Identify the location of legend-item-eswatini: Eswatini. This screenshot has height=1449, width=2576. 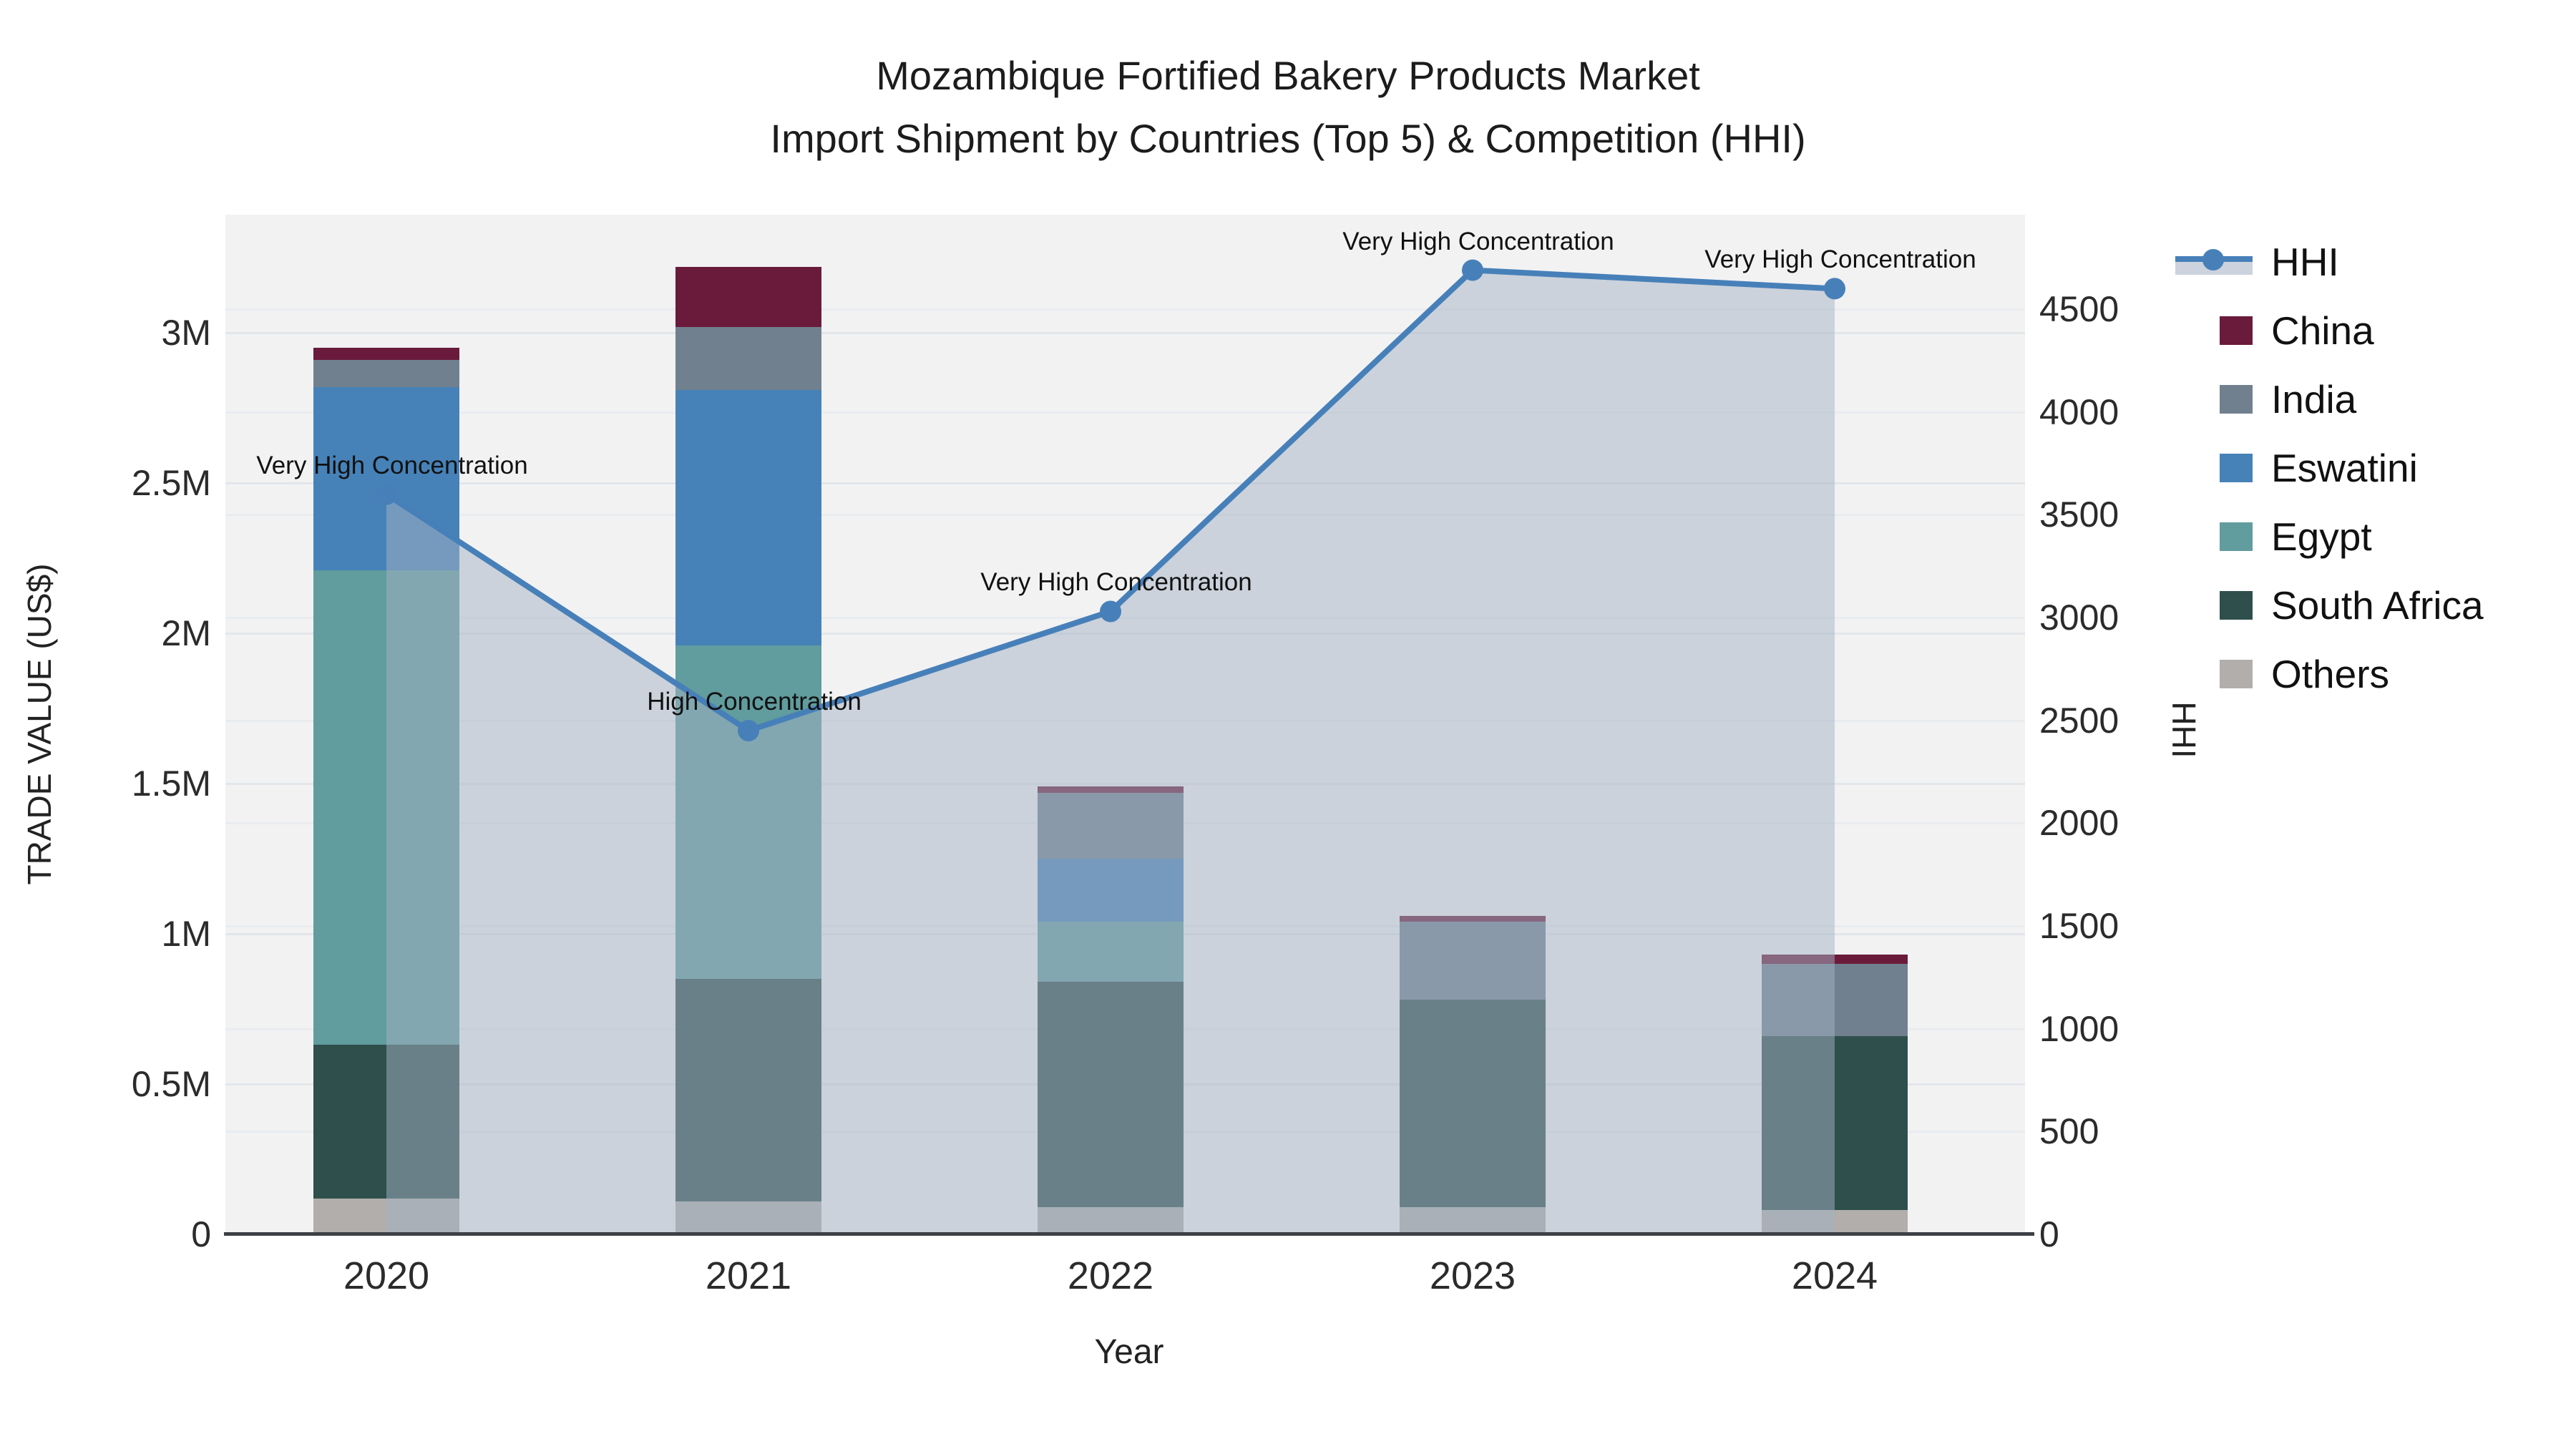
(2329, 468).